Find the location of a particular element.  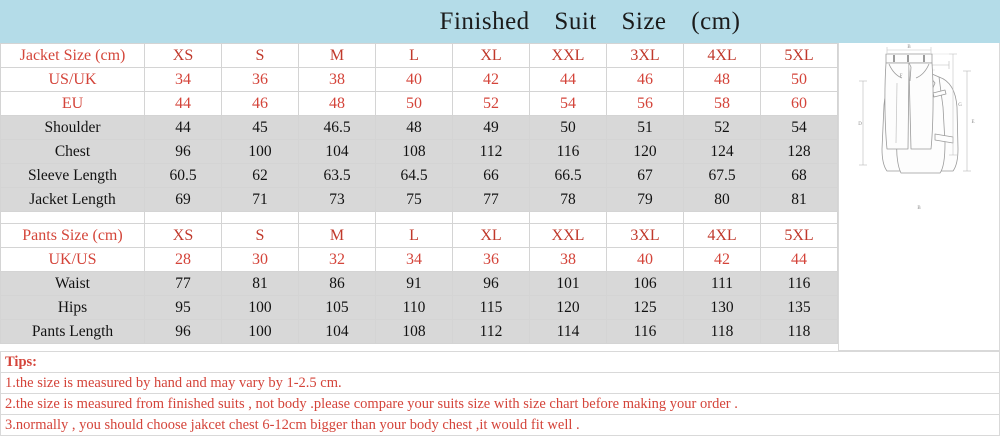

value-cell: 91 is located at coordinates (414, 283).